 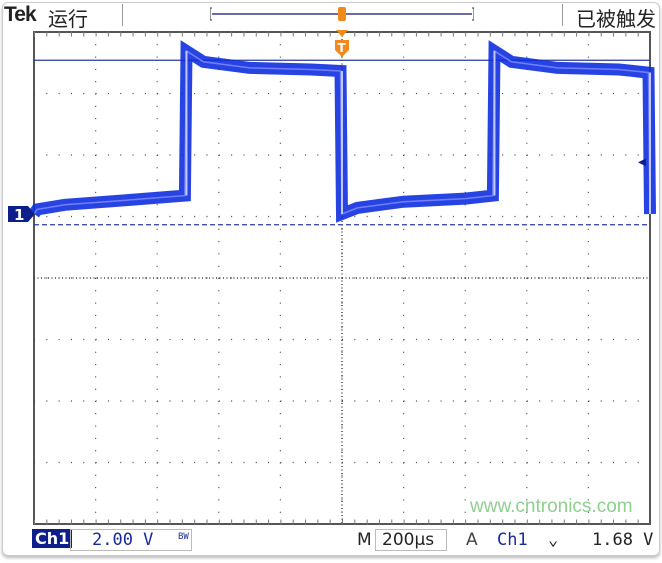 I want to click on bandwidth-limit-icon: BW, so click(x=183, y=537).